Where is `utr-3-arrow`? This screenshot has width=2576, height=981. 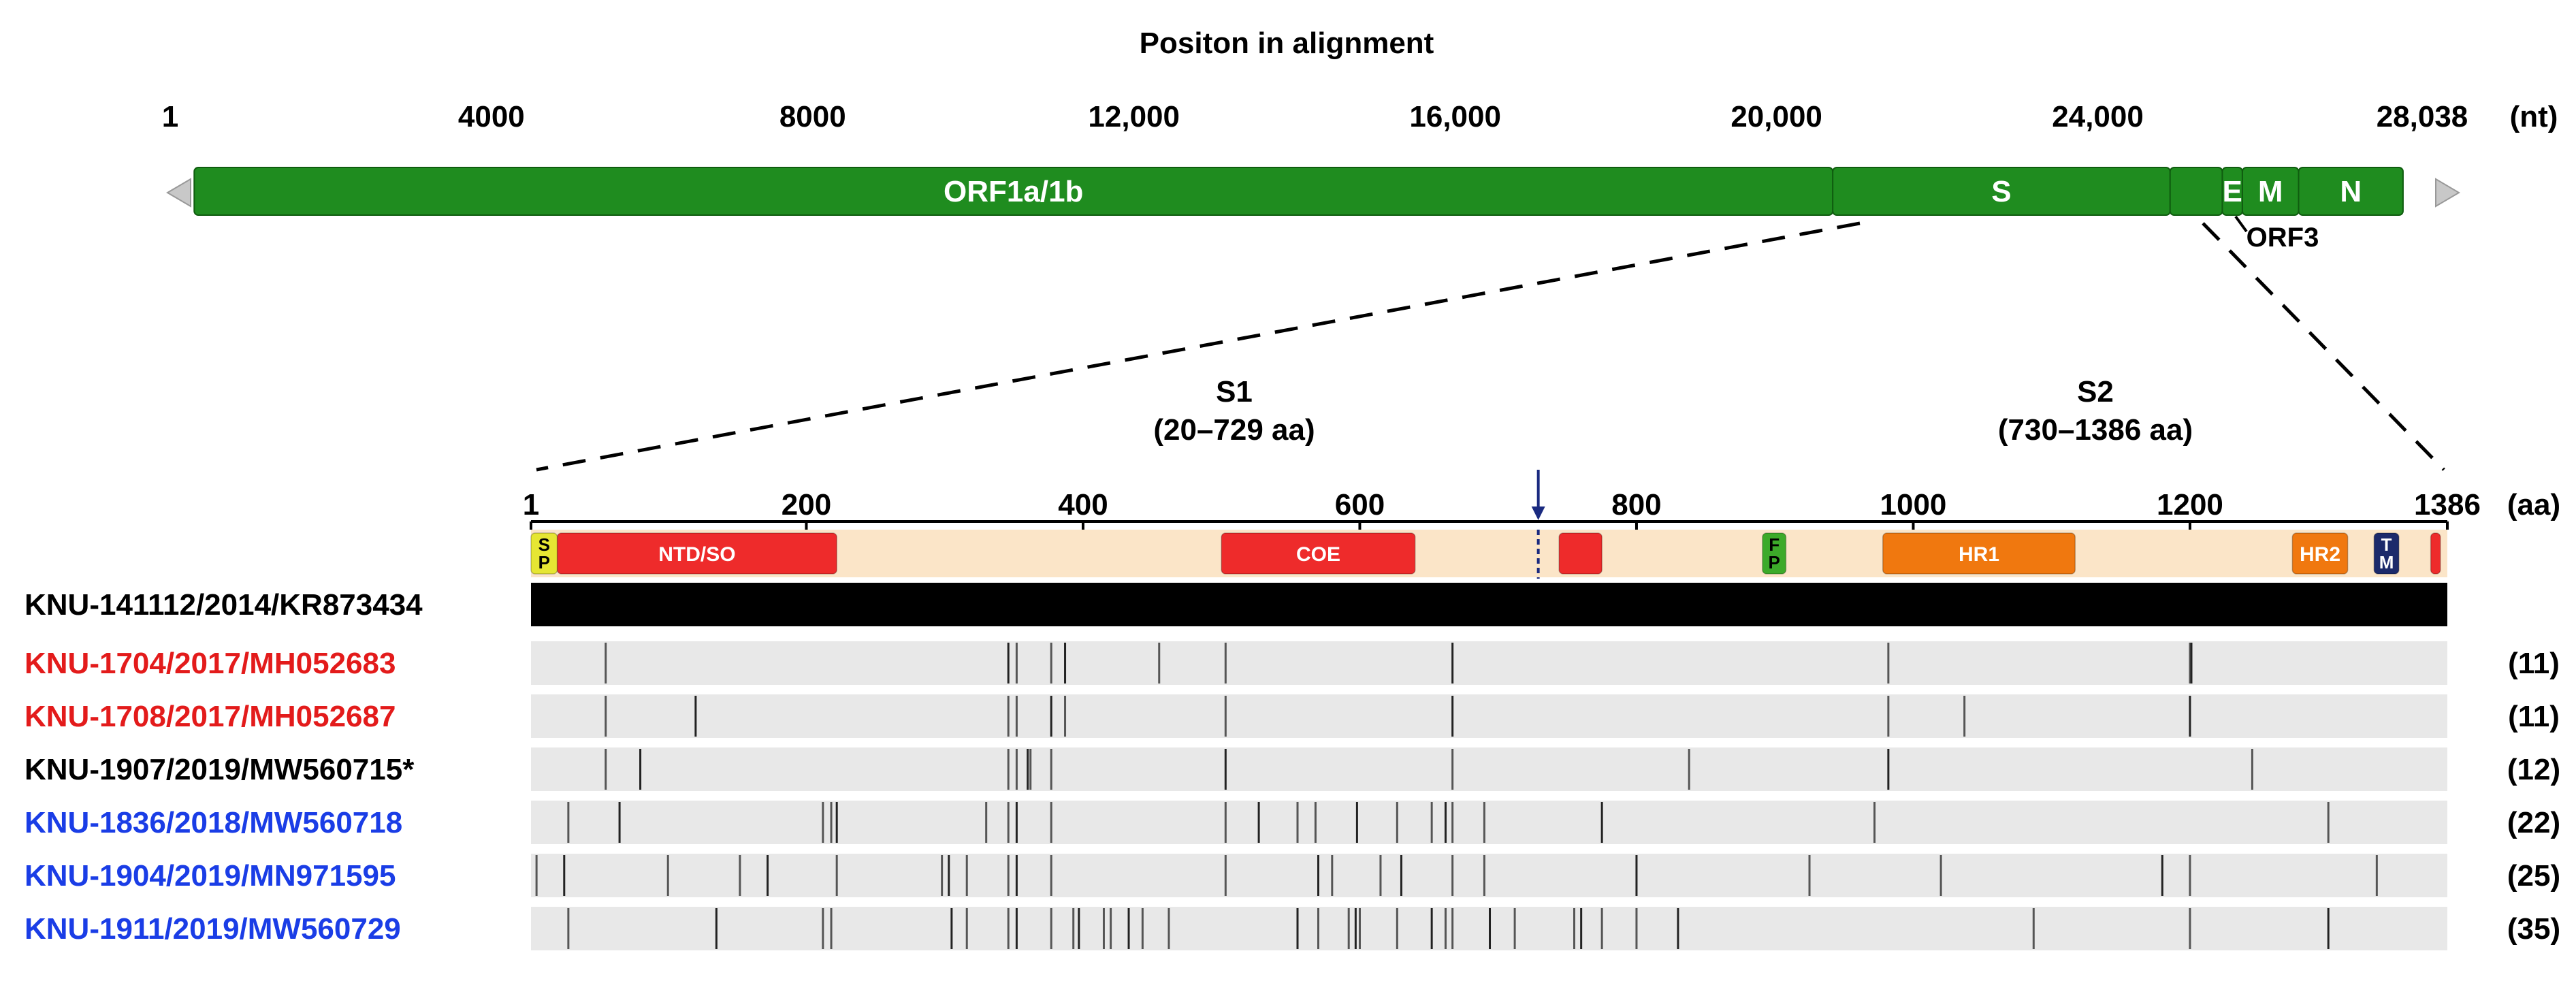 utr-3-arrow is located at coordinates (2448, 193).